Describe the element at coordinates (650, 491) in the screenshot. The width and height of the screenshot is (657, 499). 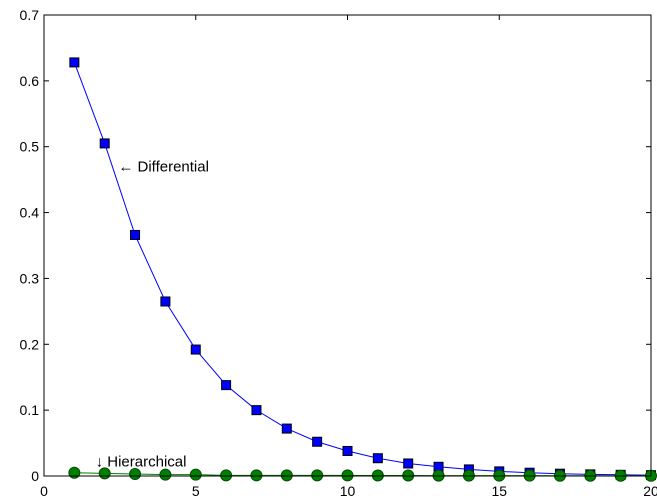
I see `x-tick-label: 20` at that location.